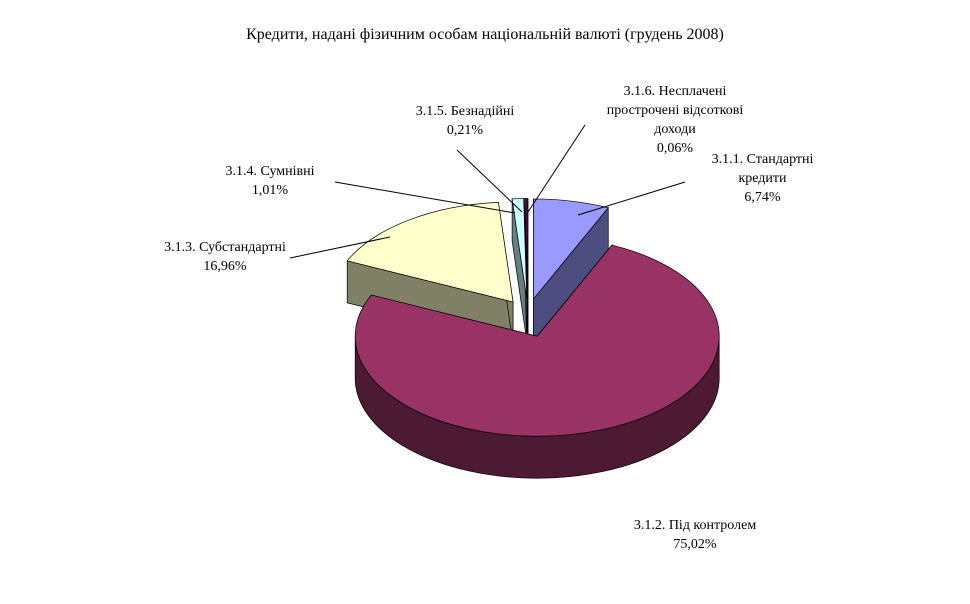 This screenshot has width=970, height=604. Describe the element at coordinates (270, 181) in the screenshot. I see `data-label: 3.1.4. Сумнівні 1,01%` at that location.